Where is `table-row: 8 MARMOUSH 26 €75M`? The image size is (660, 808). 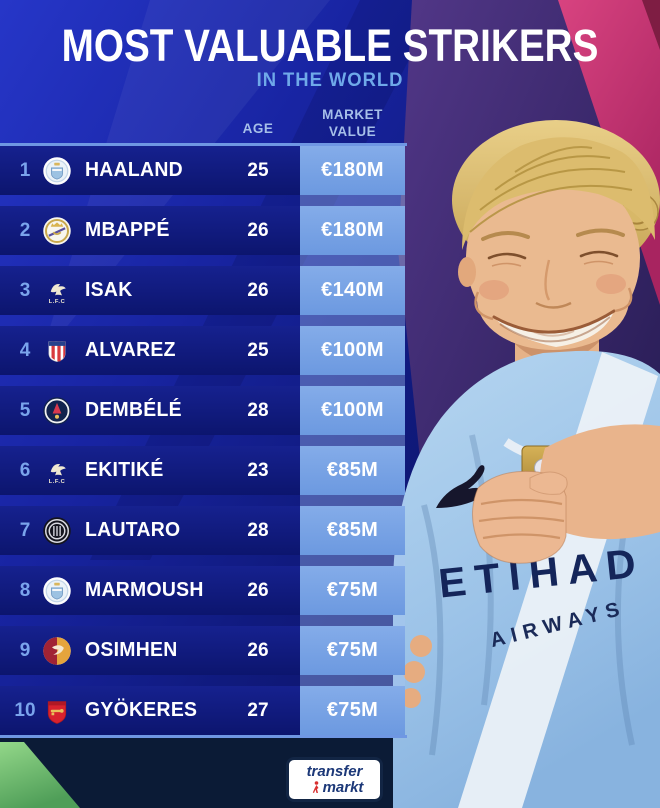 table-row: 8 MARMOUSH 26 €75M is located at coordinates (202, 590).